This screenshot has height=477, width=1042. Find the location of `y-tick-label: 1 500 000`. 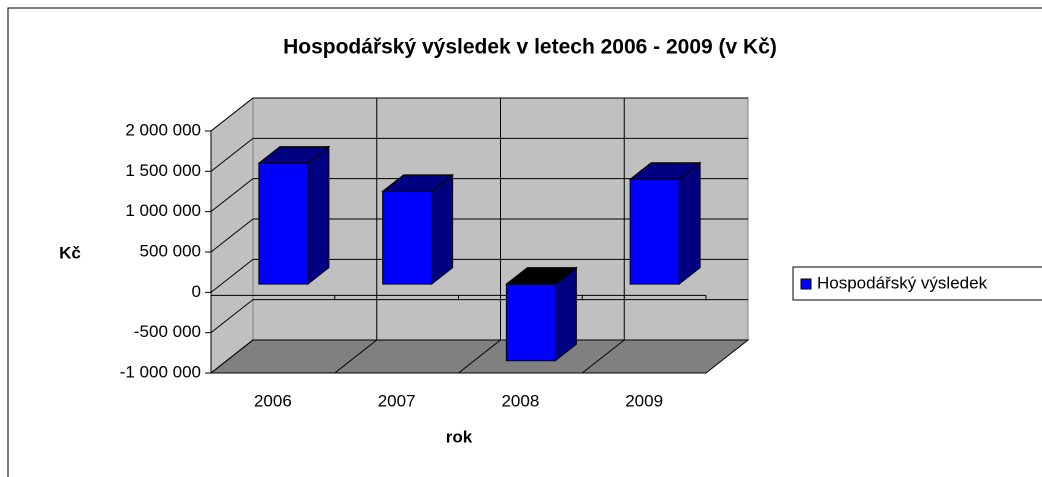

y-tick-label: 1 500 000 is located at coordinates (163, 170).